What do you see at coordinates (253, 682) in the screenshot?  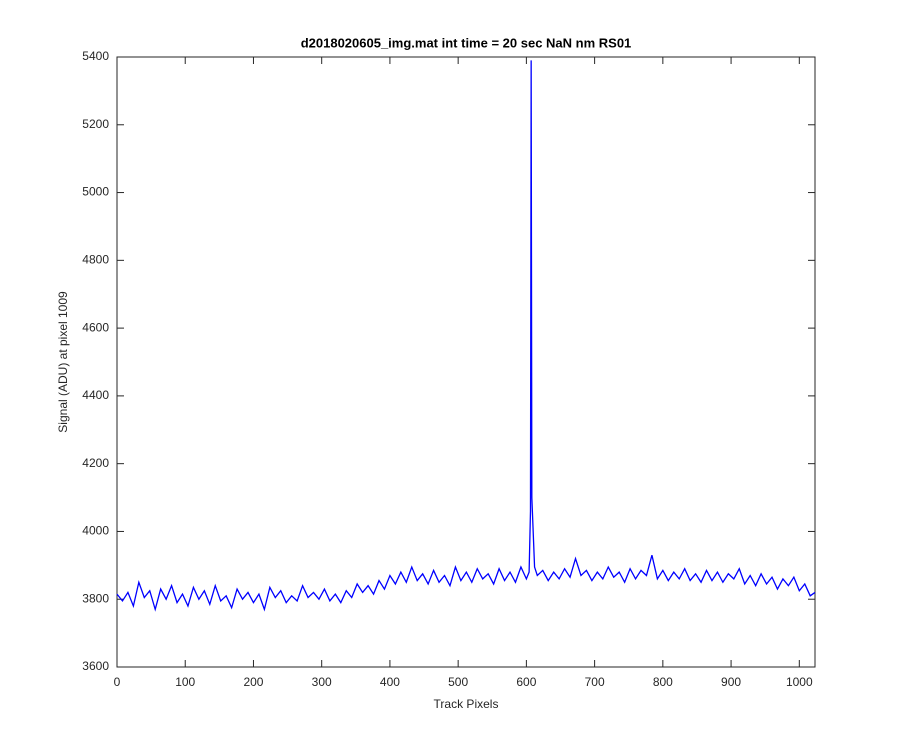 I see `x-tick-label: 200` at bounding box center [253, 682].